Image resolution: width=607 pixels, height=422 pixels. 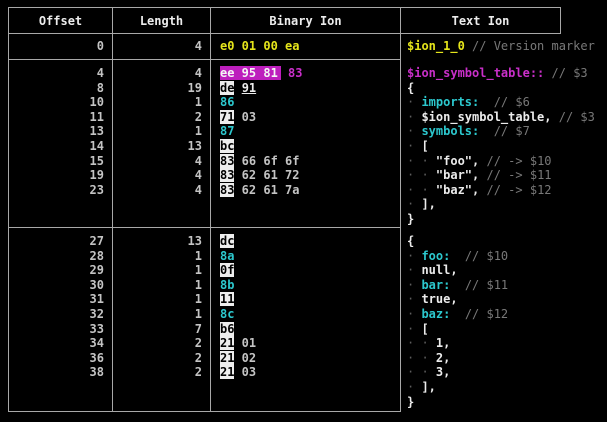 What do you see at coordinates (439, 270) in the screenshot?
I see `text-token: null,` at bounding box center [439, 270].